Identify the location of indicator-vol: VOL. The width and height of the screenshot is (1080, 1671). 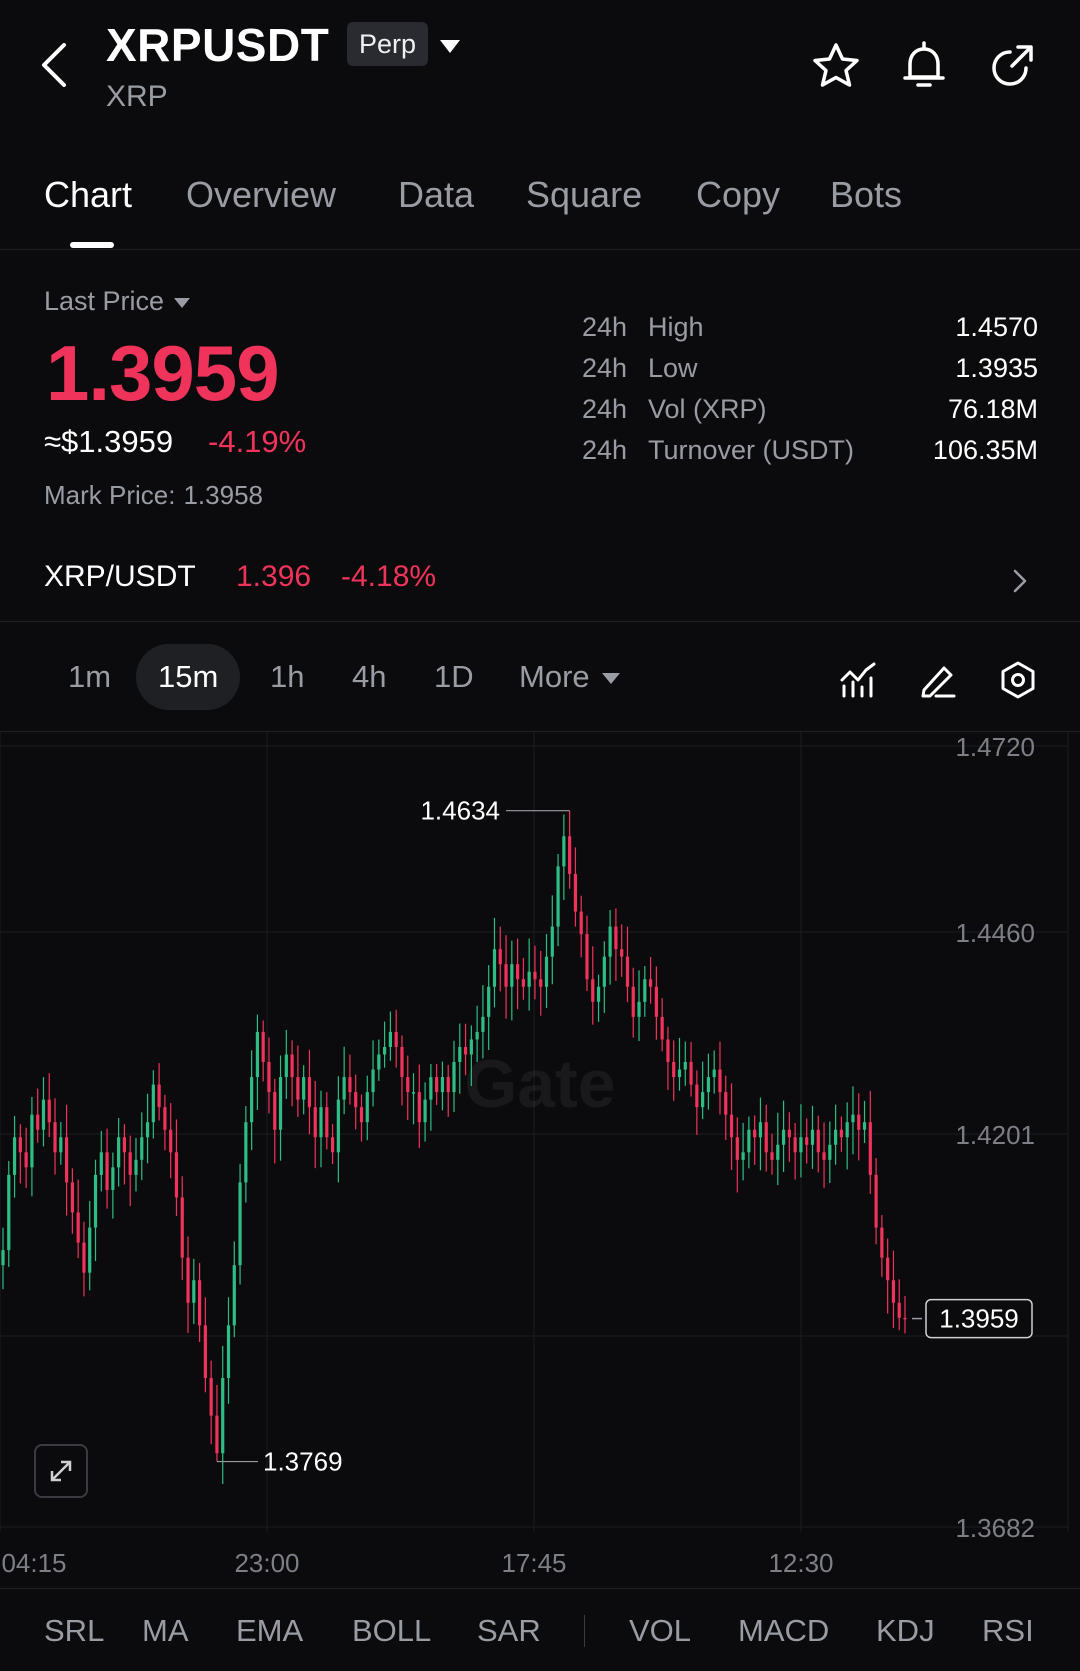
(660, 1630).